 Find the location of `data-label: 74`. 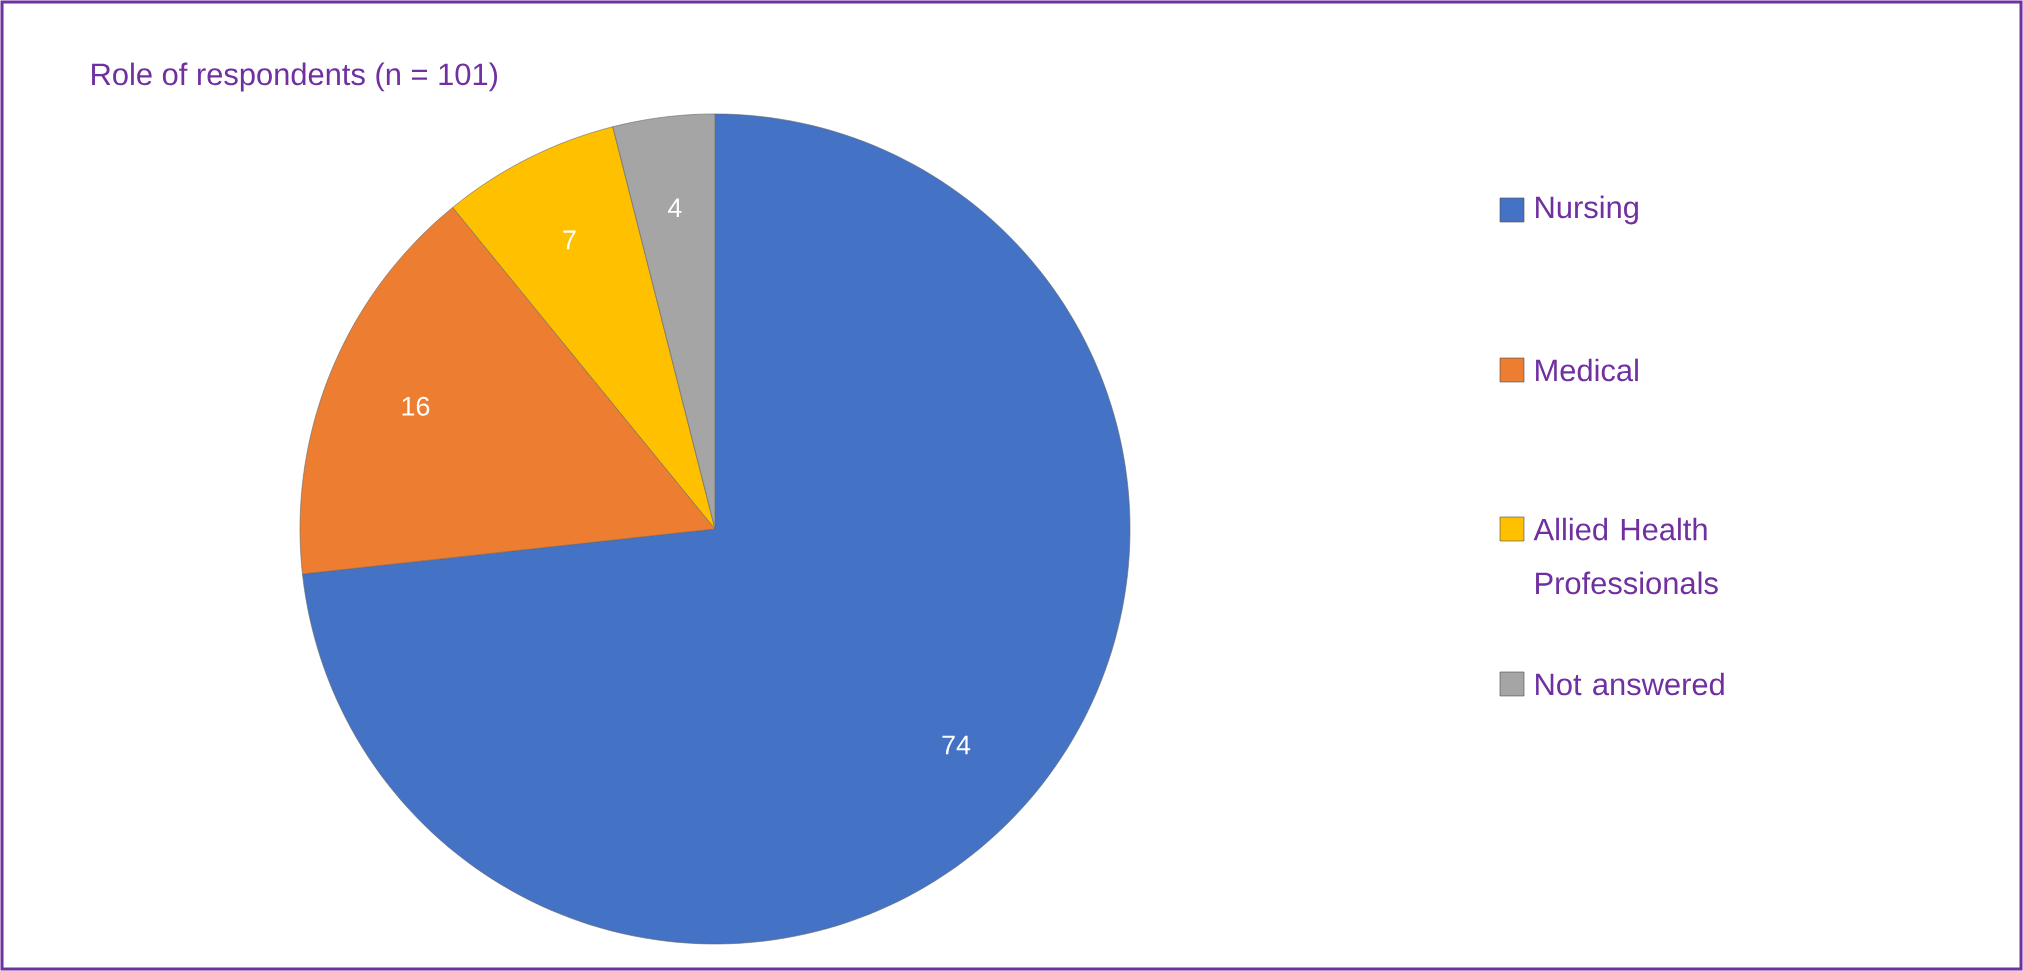

data-label: 74 is located at coordinates (956, 745).